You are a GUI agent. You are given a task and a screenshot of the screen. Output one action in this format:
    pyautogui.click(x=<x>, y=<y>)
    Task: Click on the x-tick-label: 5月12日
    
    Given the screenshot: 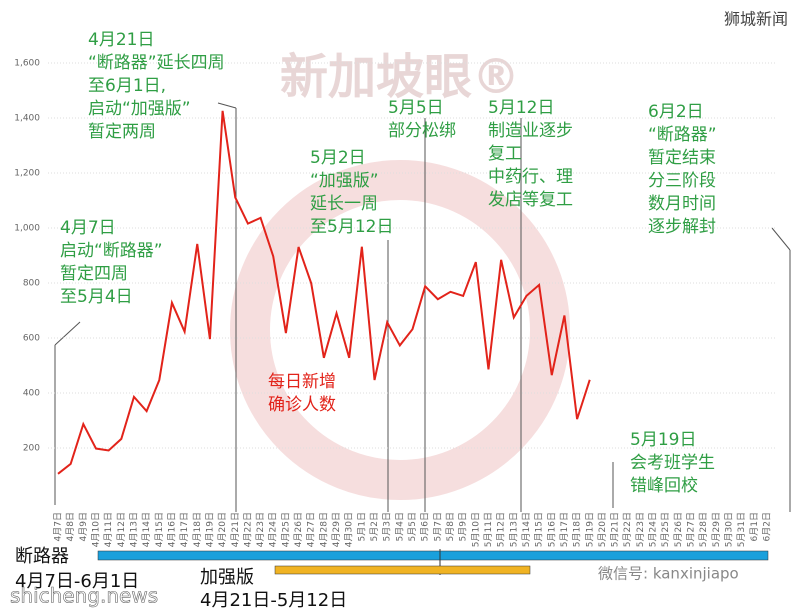 What is the action you would take?
    pyautogui.click(x=501, y=529)
    